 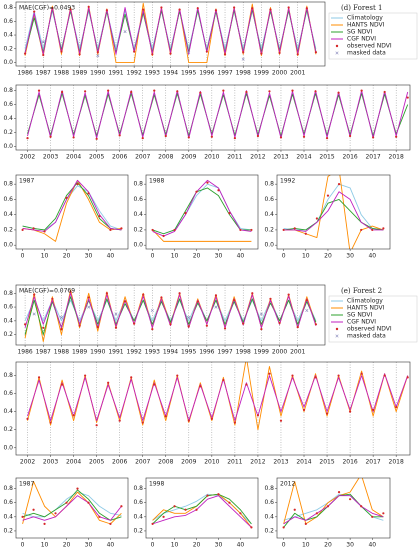 What do you see at coordinates (369, 329) in the screenshot?
I see `legend-label: observed NDVI` at bounding box center [369, 329].